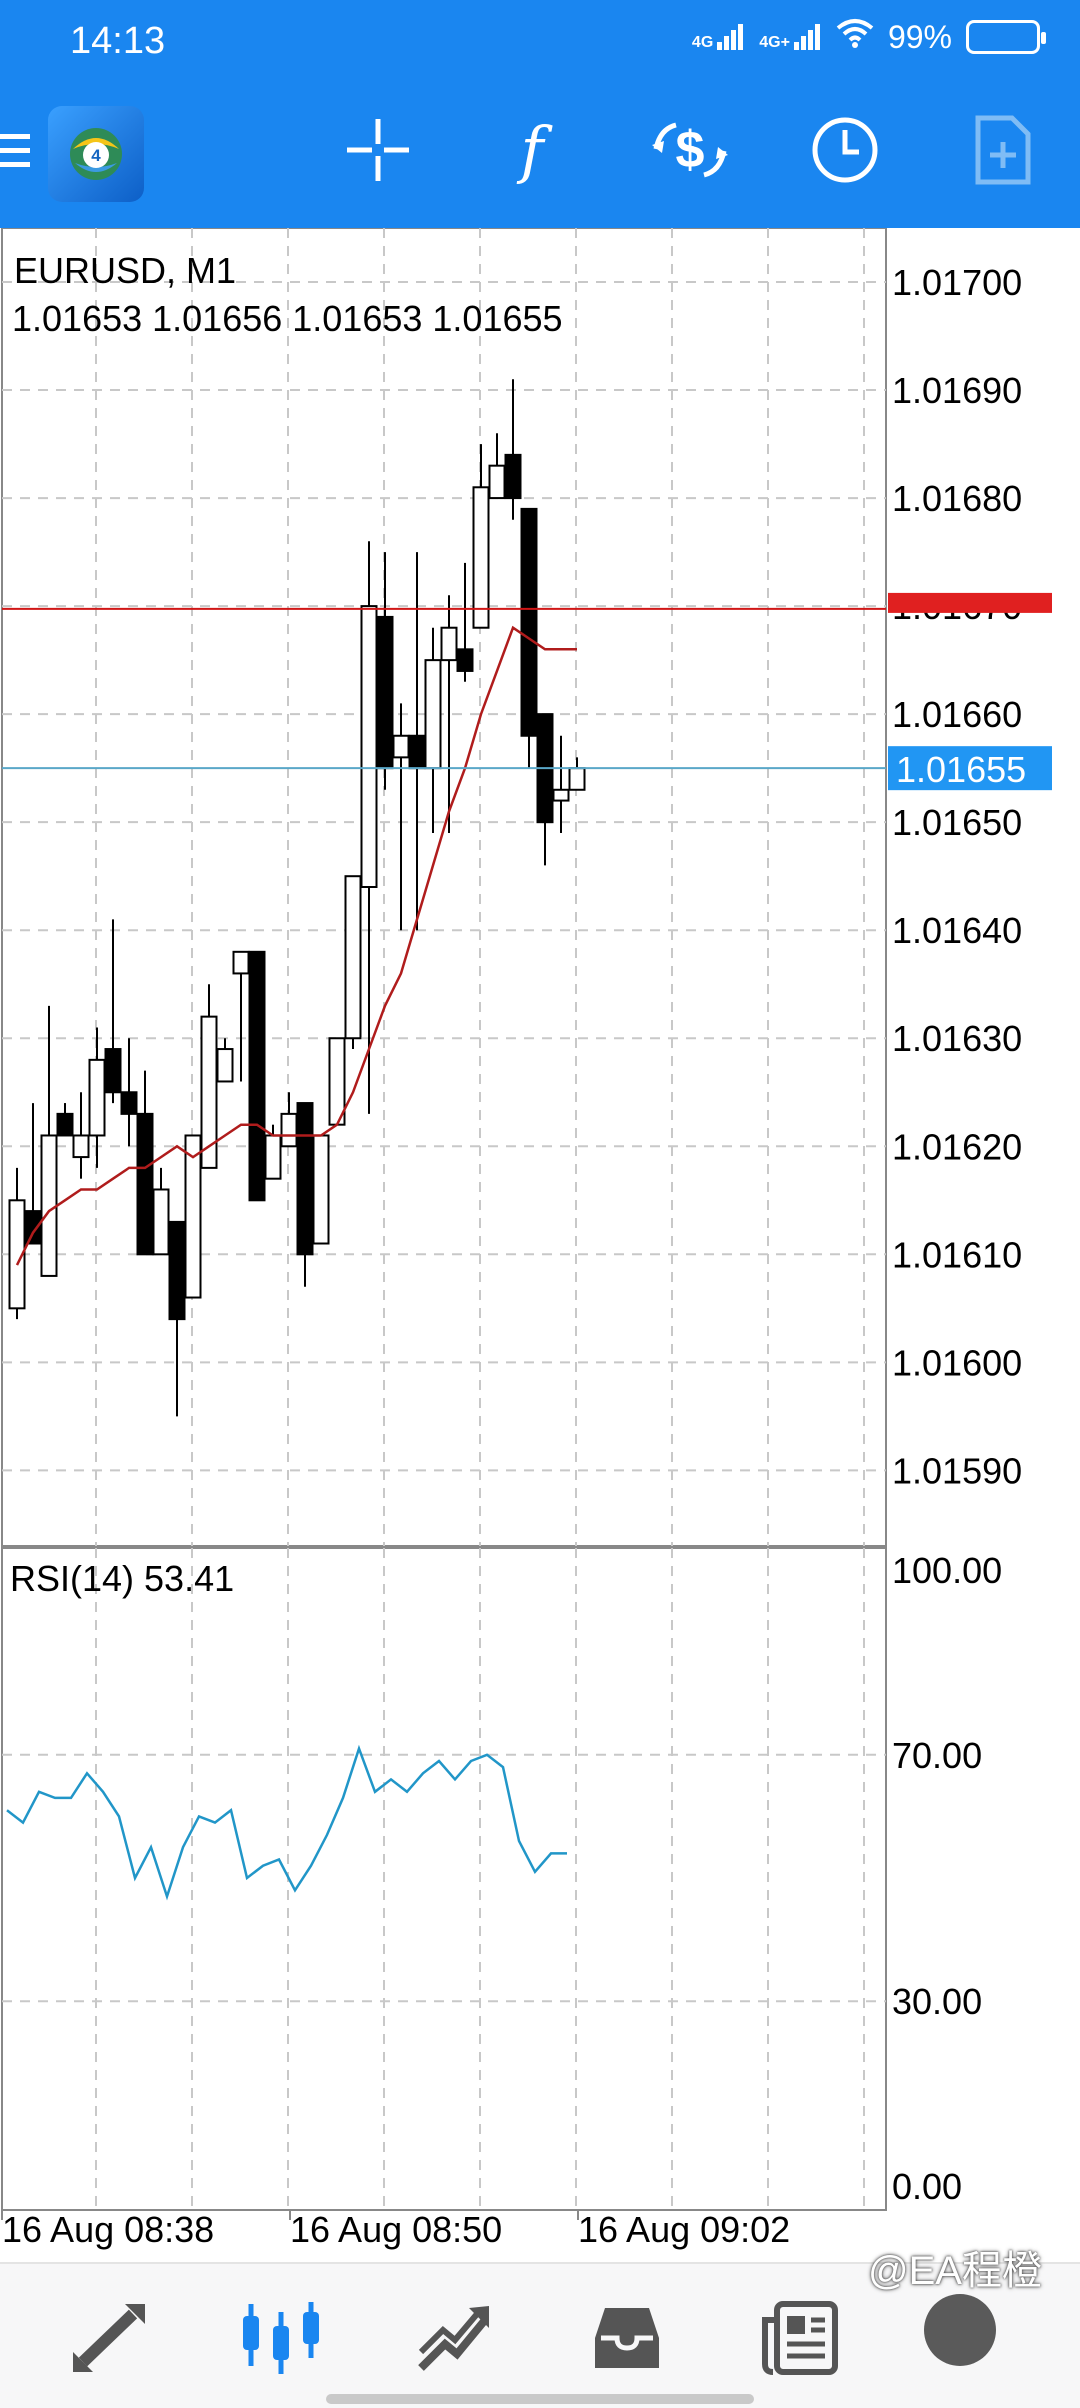 This screenshot has width=1080, height=2408. What do you see at coordinates (855, 37) in the screenshot?
I see `wifi-icon` at bounding box center [855, 37].